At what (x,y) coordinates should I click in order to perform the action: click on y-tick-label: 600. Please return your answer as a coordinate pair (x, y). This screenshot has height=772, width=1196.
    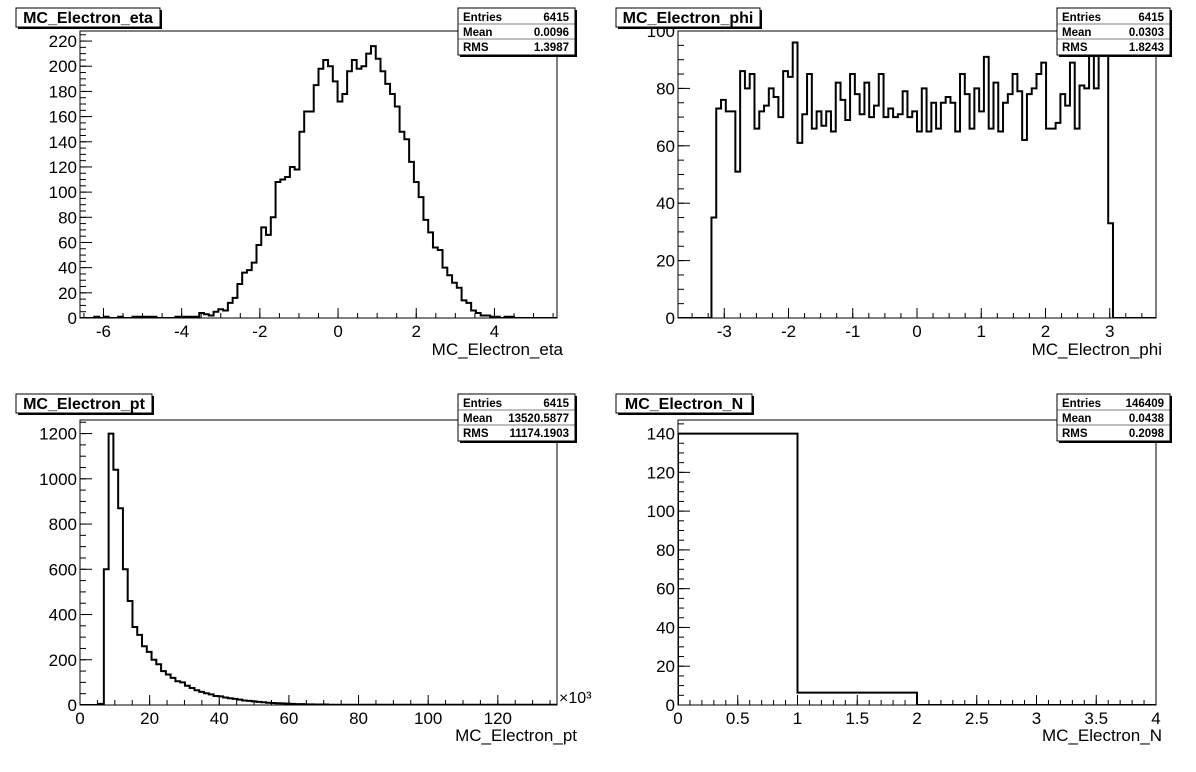
    Looking at the image, I should click on (63, 569).